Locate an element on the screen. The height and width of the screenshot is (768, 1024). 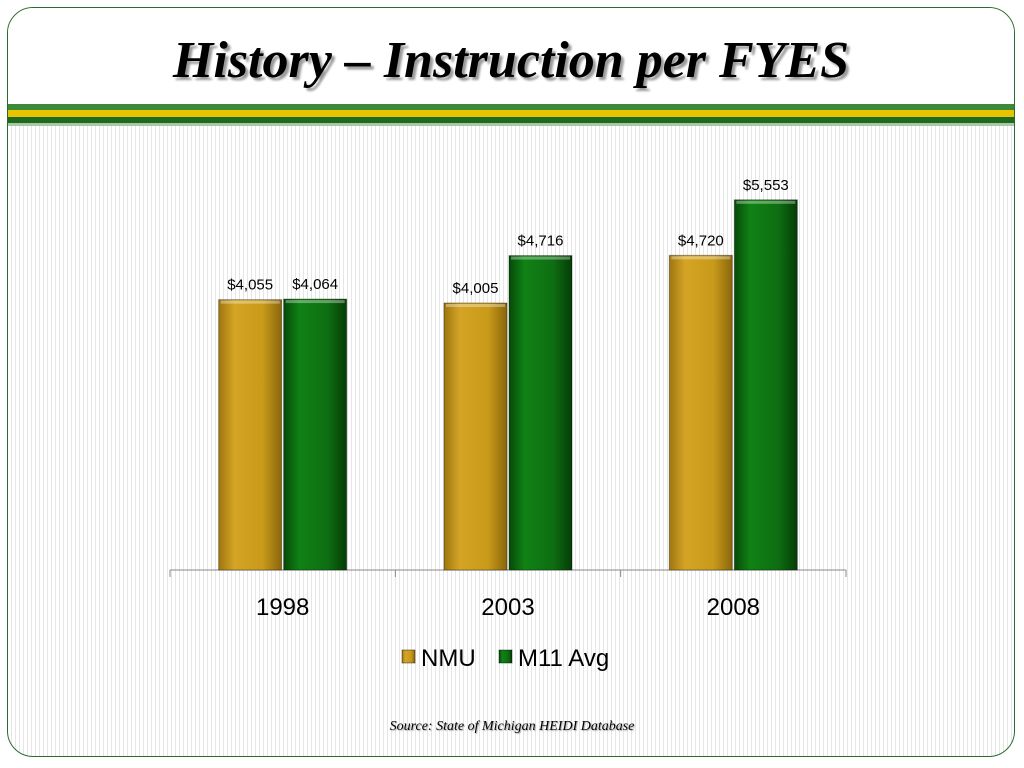
bar-m11-avg-2003 is located at coordinates (540, 413).